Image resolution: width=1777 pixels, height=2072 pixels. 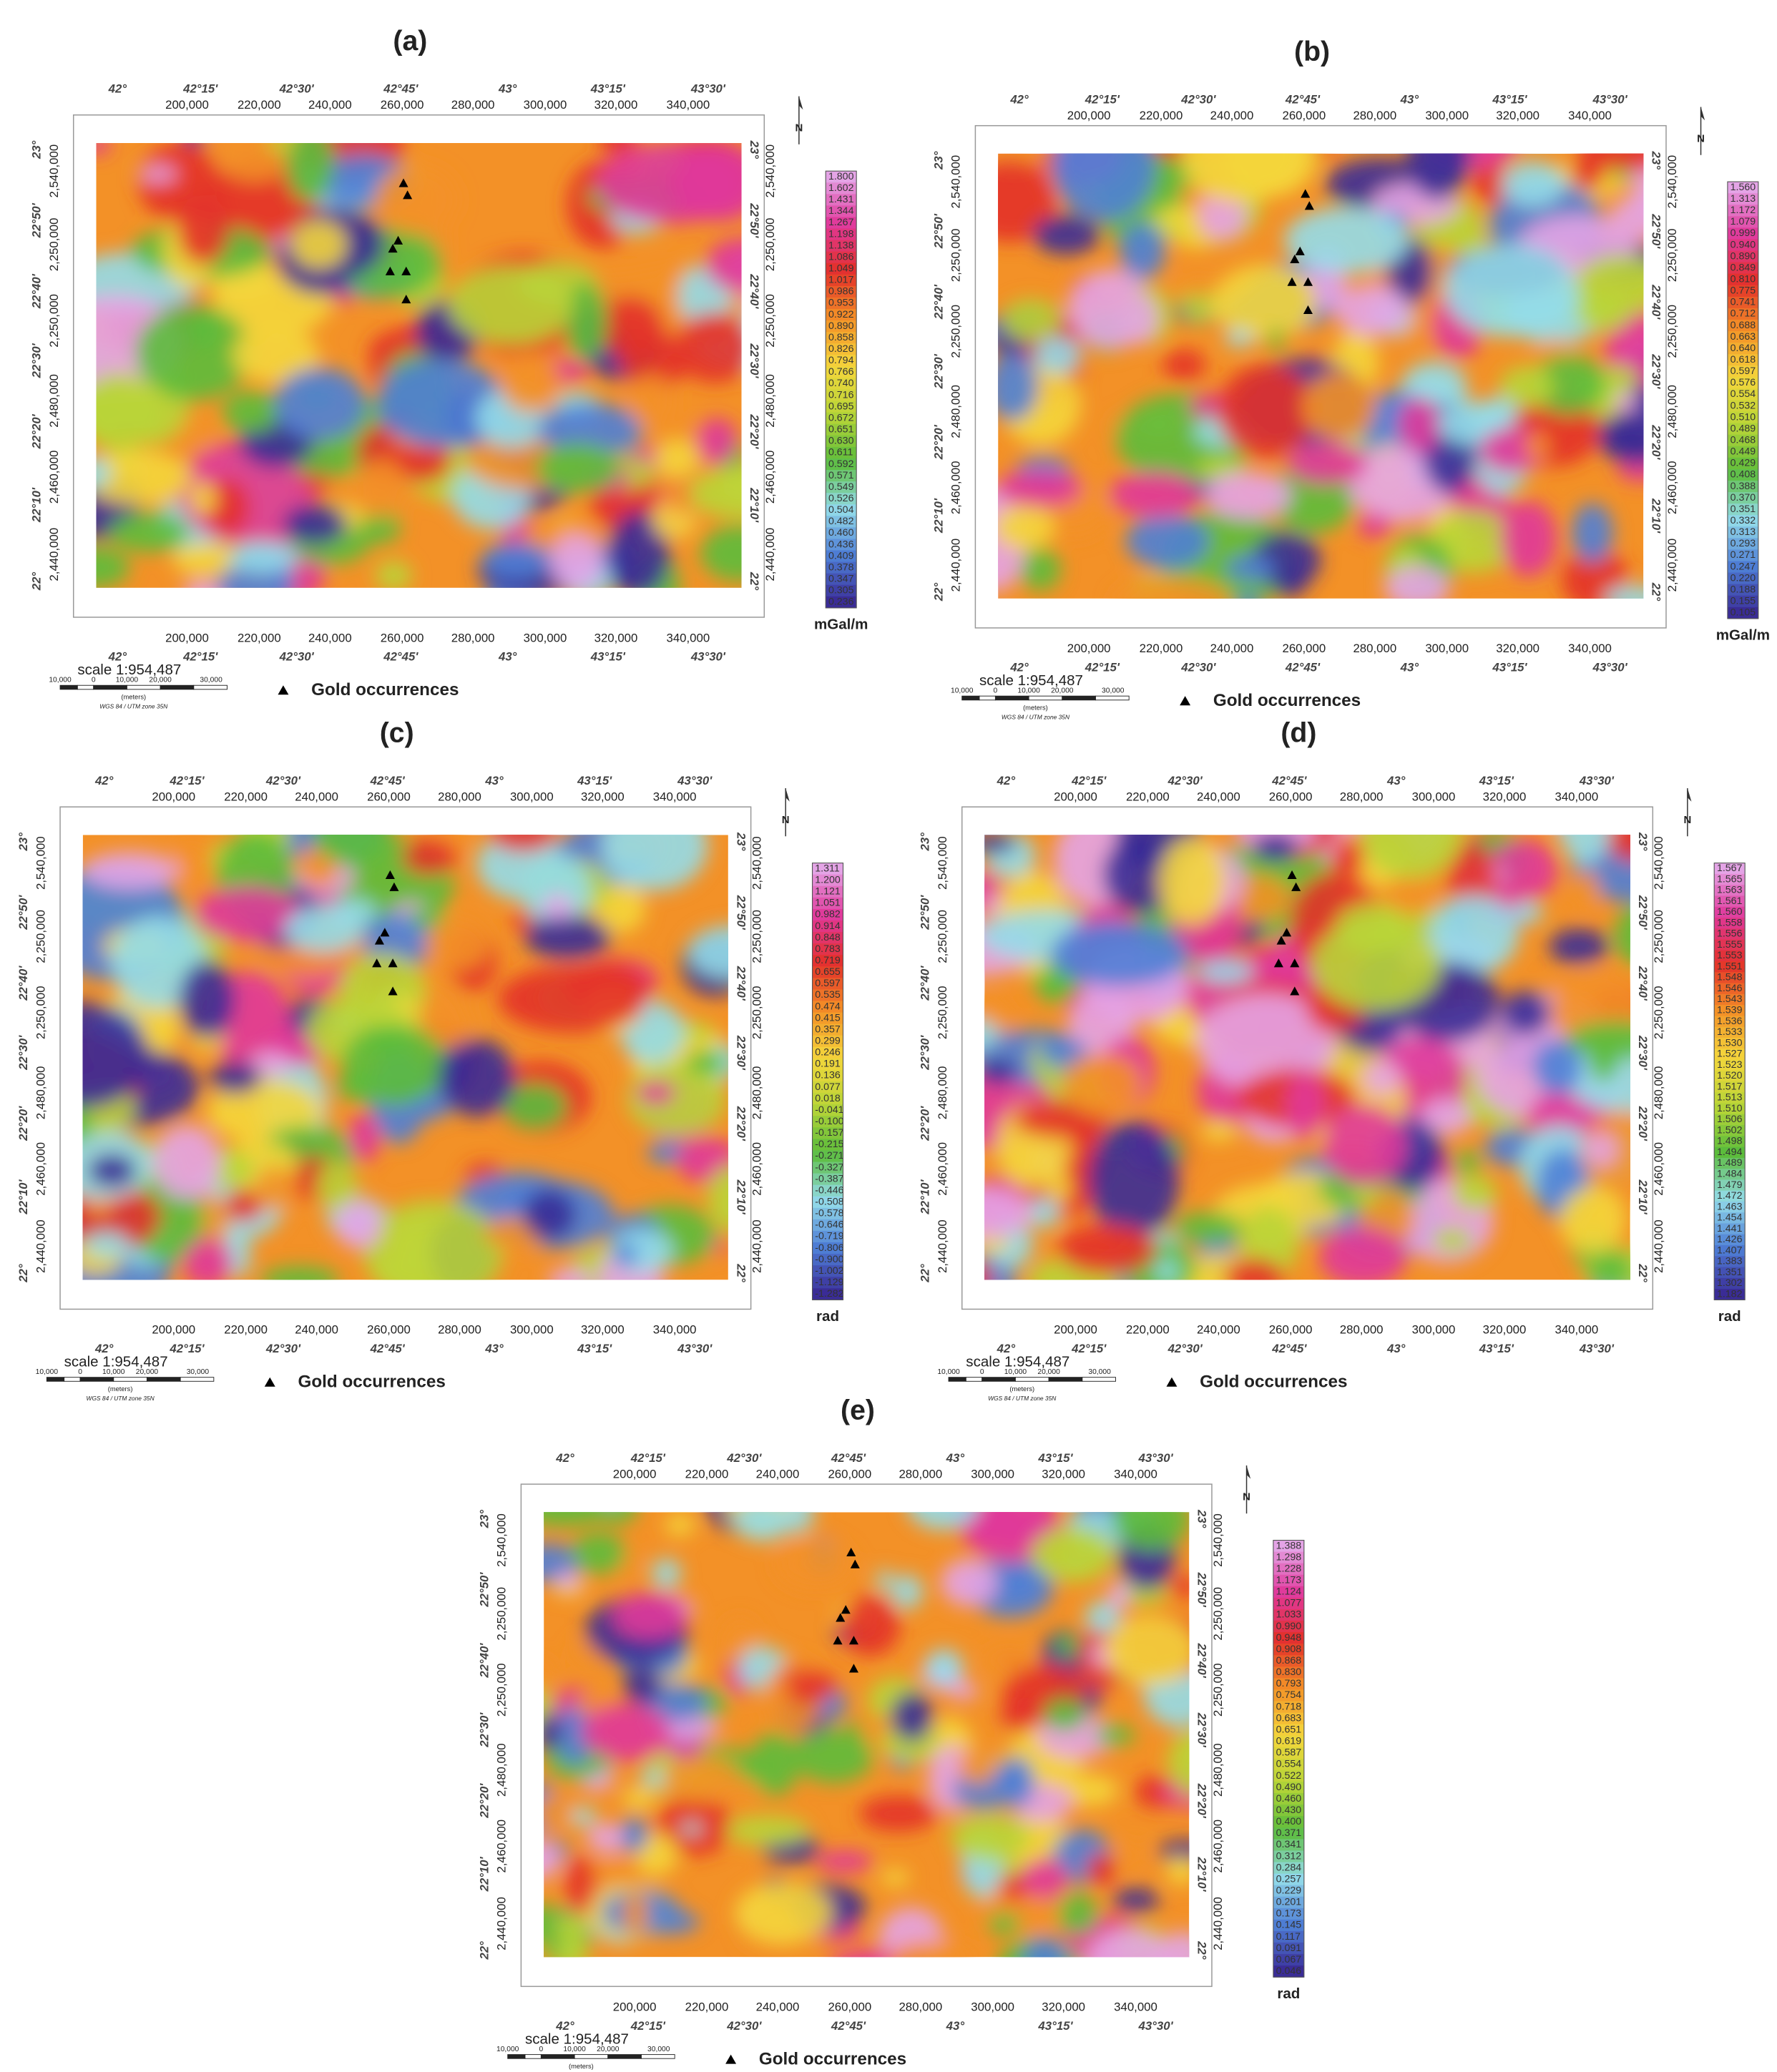 I want to click on colorbar-label: 0.663, so click(x=1743, y=337).